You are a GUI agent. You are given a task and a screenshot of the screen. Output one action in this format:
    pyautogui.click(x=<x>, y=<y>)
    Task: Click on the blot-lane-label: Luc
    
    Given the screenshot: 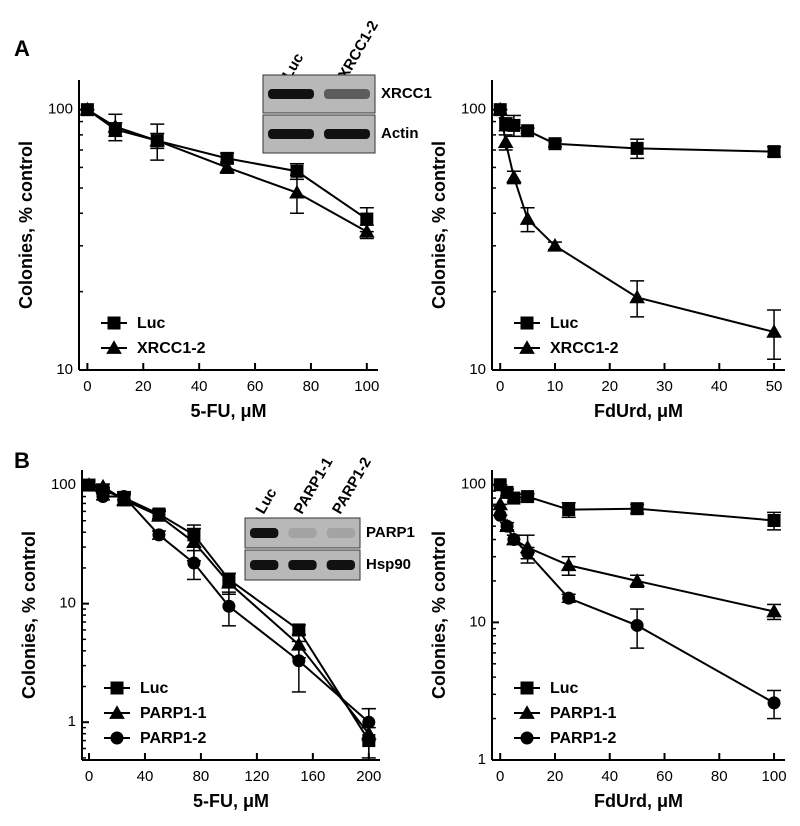 What is the action you would take?
    pyautogui.click(x=266, y=501)
    